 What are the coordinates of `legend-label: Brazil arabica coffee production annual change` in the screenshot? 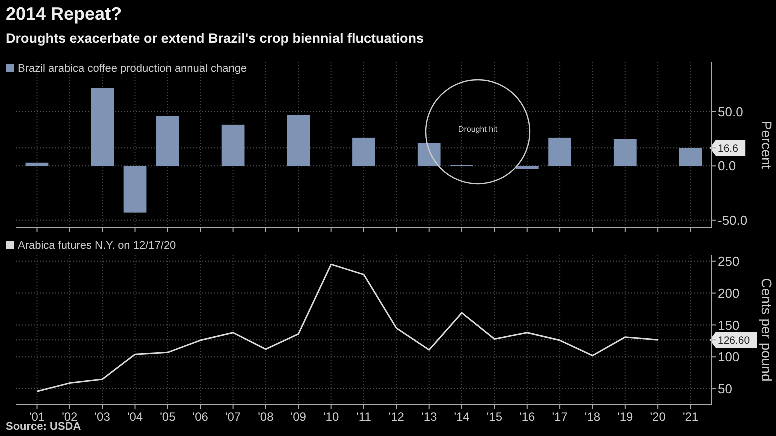 It's located at (133, 69).